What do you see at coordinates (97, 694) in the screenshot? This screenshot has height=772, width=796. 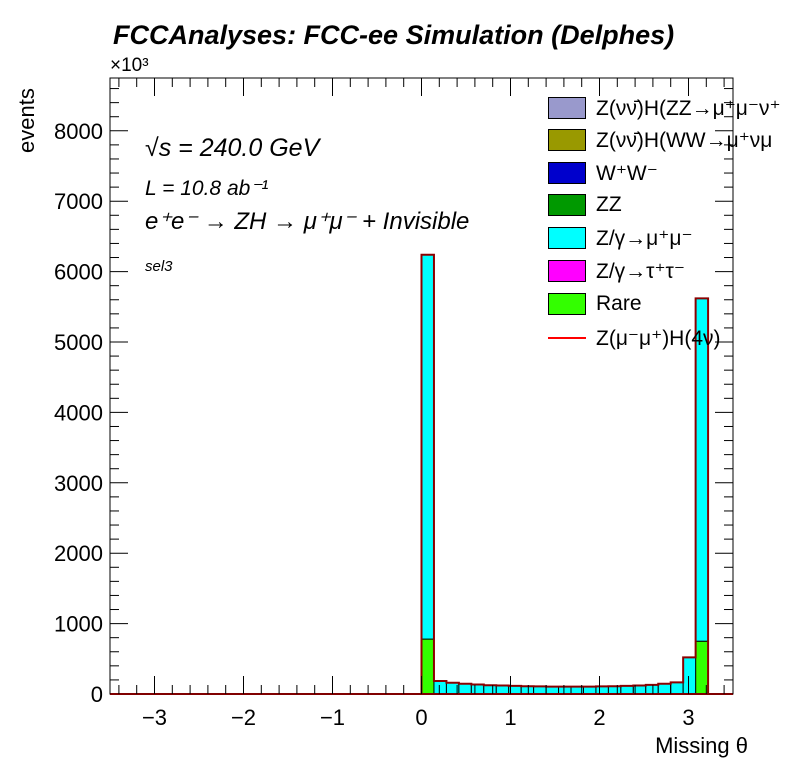 I see `y-tick-label: 0` at bounding box center [97, 694].